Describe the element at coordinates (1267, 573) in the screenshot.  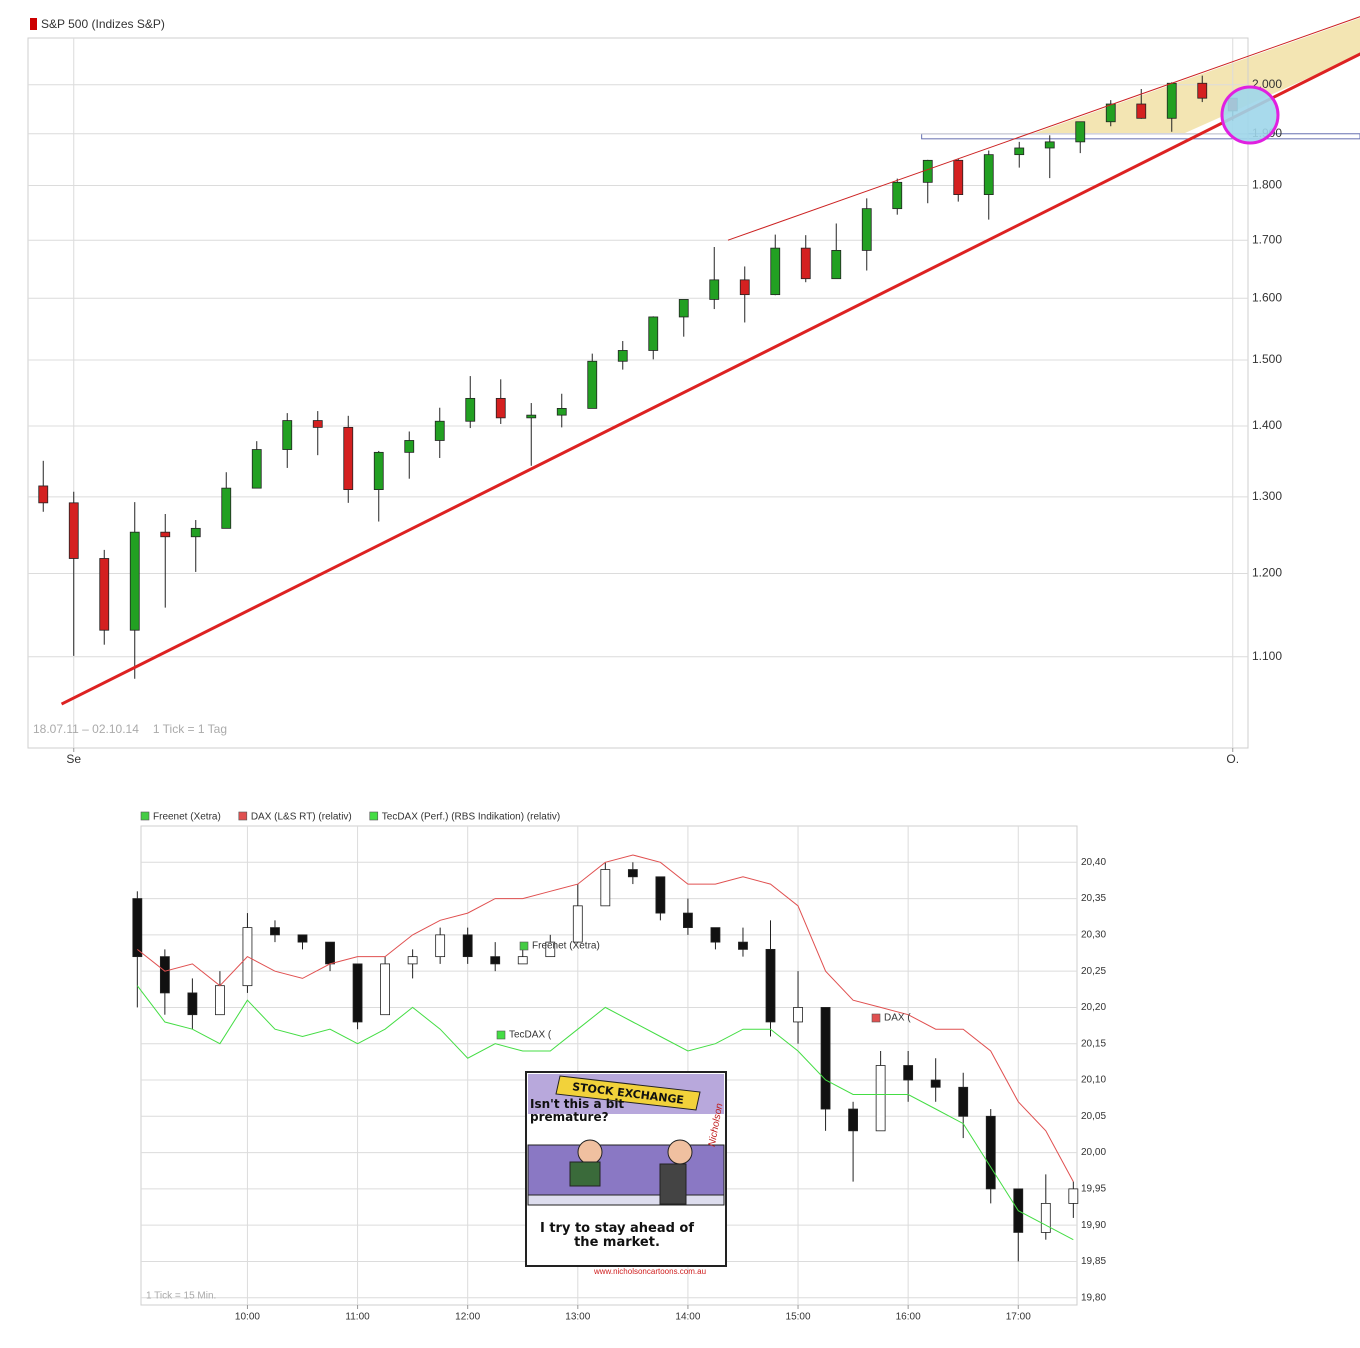
I see `y-tick-label: 1.200` at that location.